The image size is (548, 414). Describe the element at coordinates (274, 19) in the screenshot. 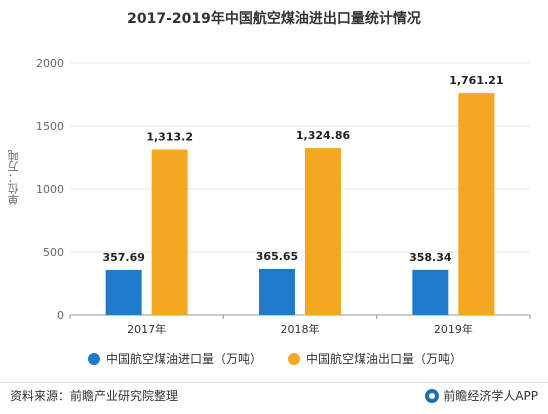

I see `chart-title: 2017-2019年中国航空煤油进出口量统计情况` at that location.